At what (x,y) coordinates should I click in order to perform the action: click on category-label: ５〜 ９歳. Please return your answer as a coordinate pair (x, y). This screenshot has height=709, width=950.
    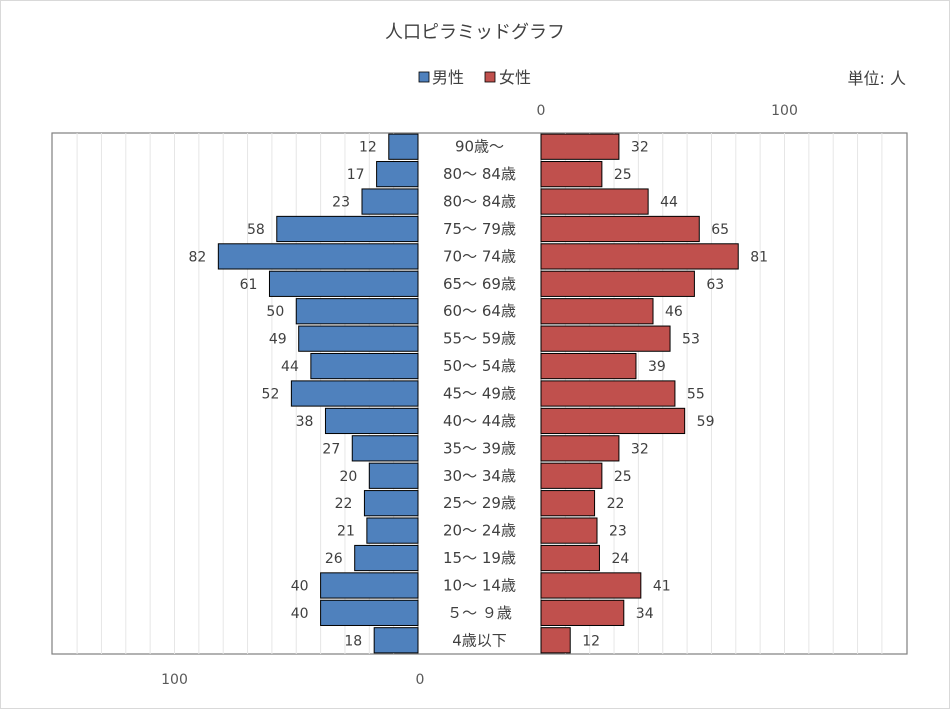
    Looking at the image, I should click on (479, 613).